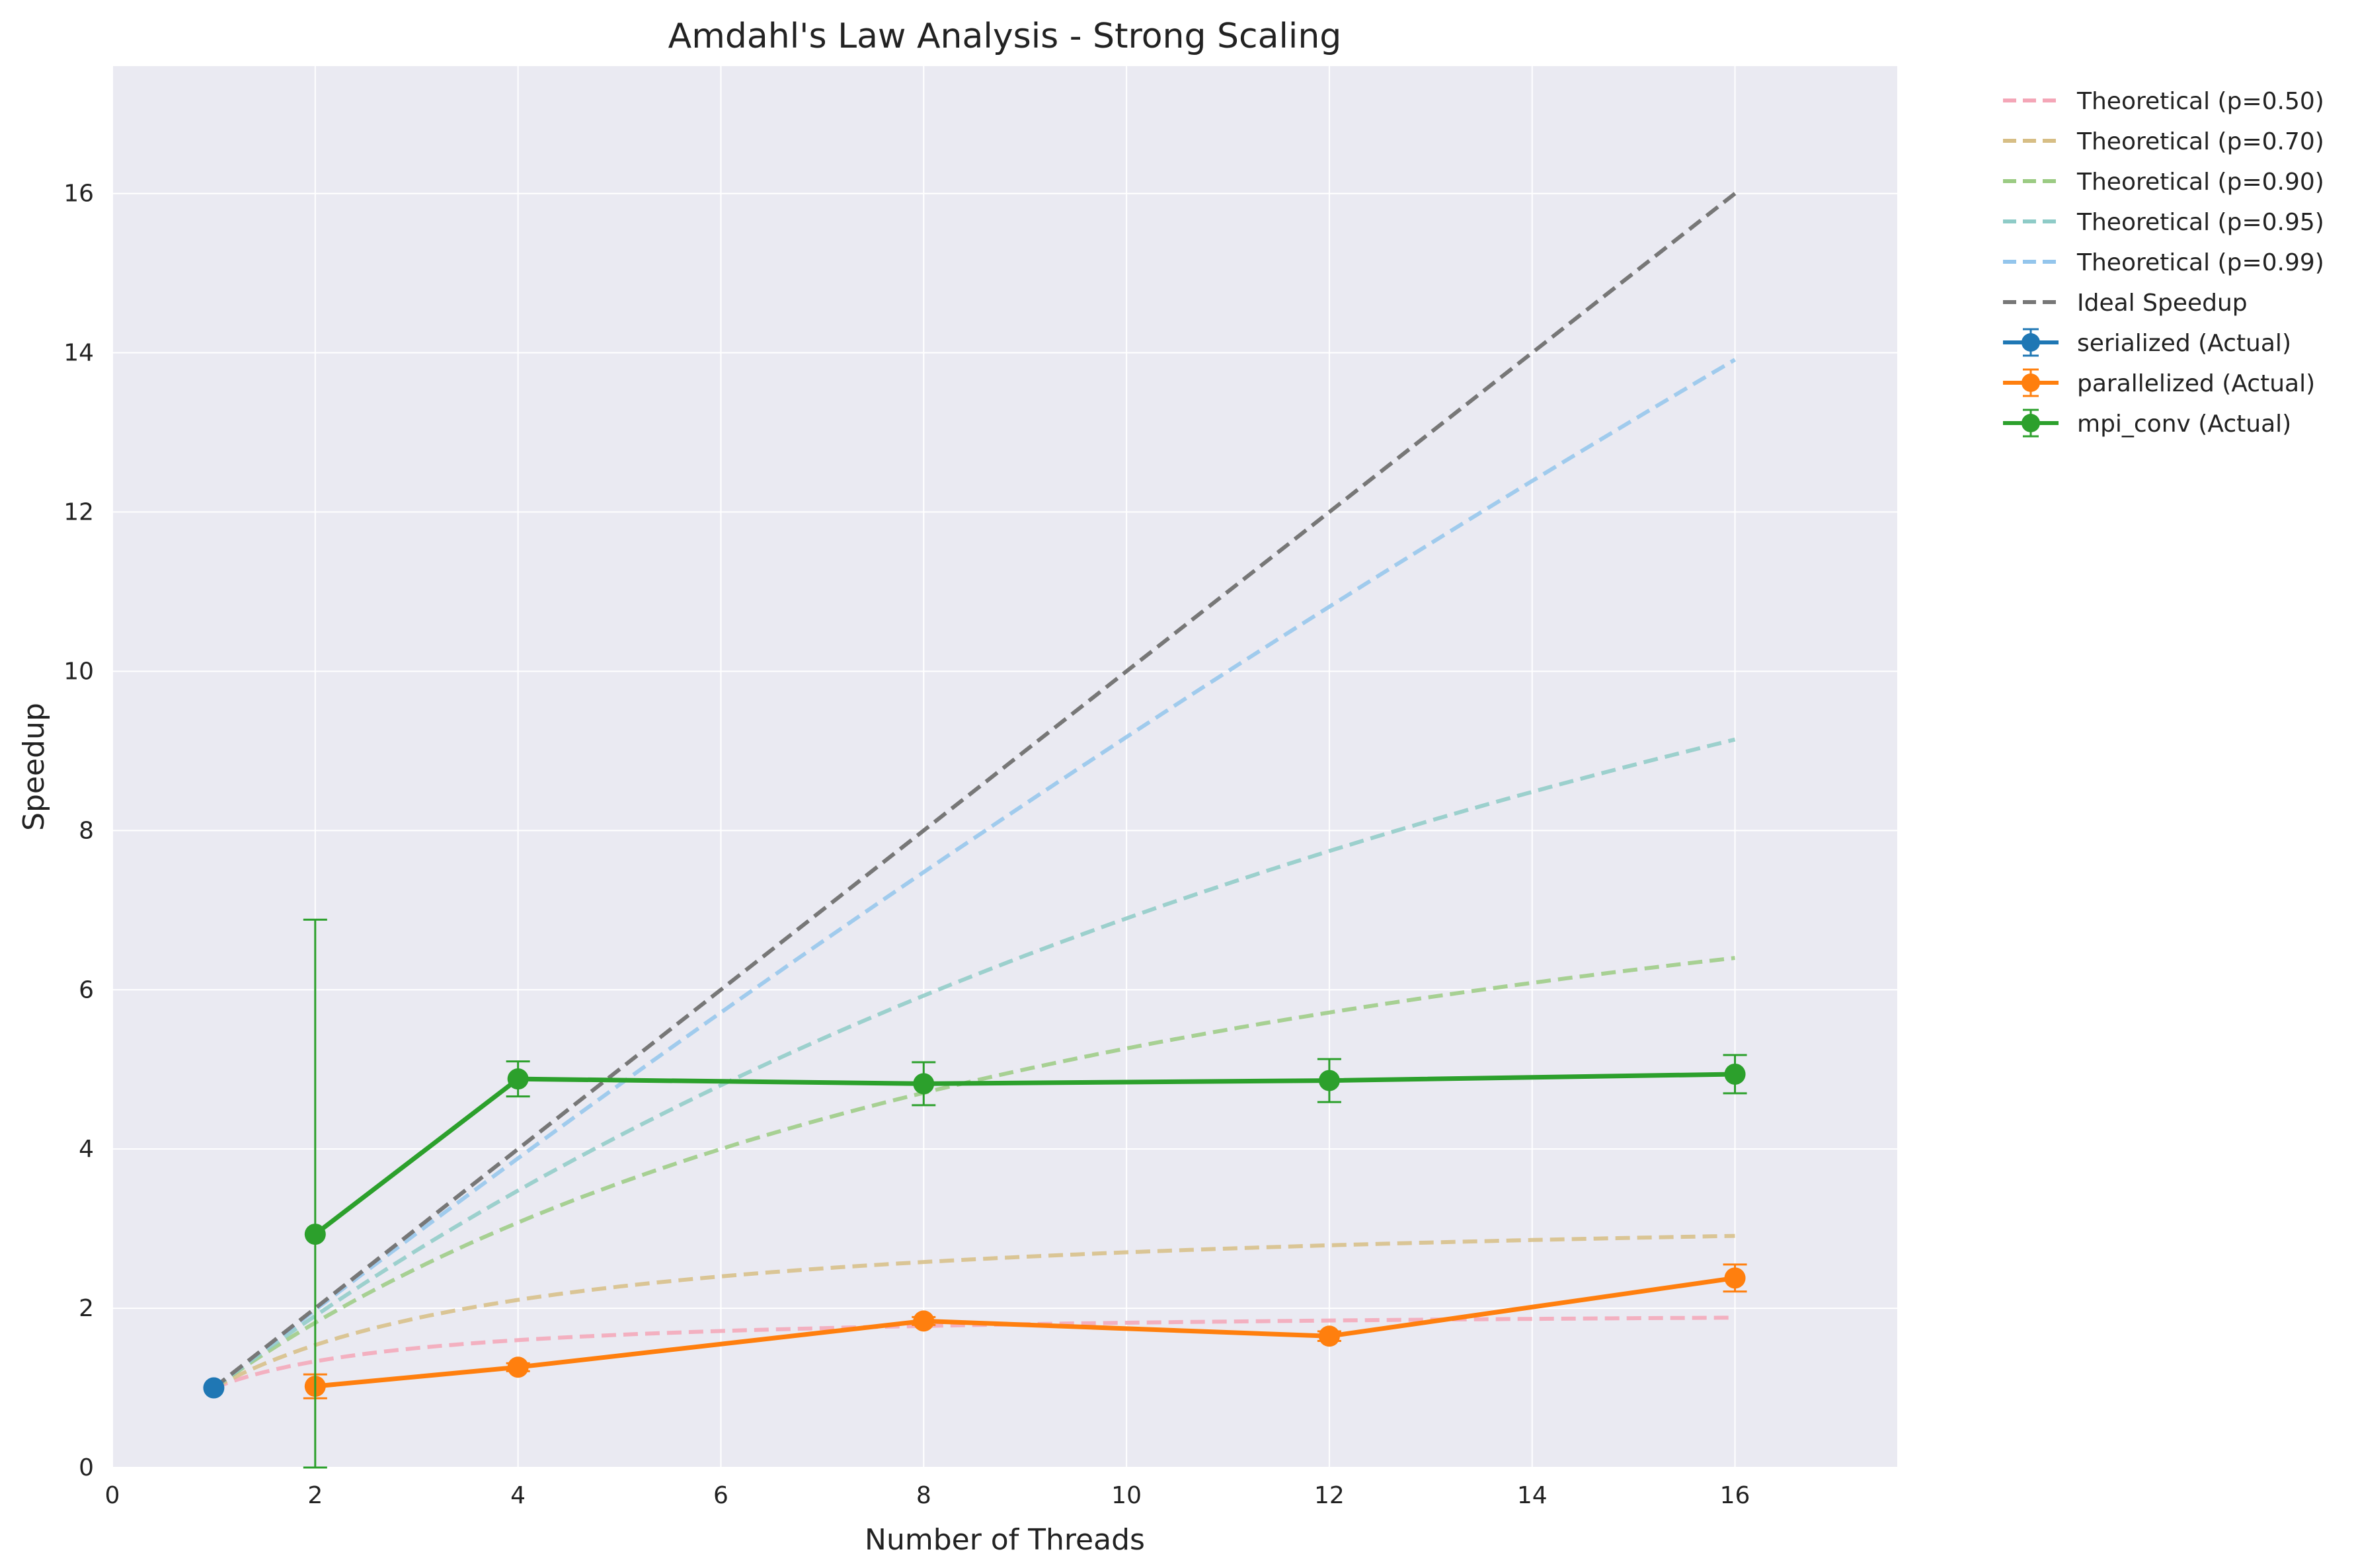 This screenshot has width=2356, height=1568. I want to click on y-tick-label: 12, so click(78, 512).